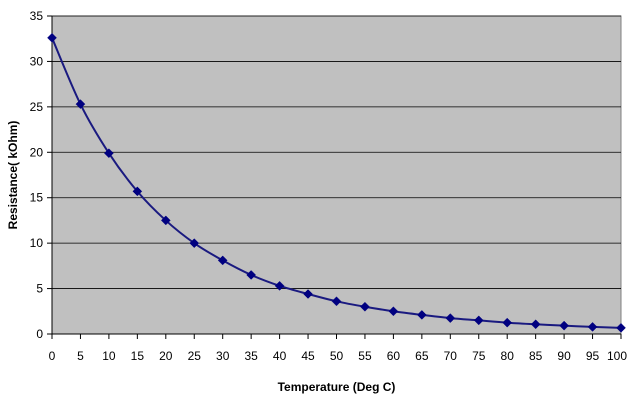 Image resolution: width=628 pixels, height=399 pixels. I want to click on x-tick-label: 95, so click(593, 356).